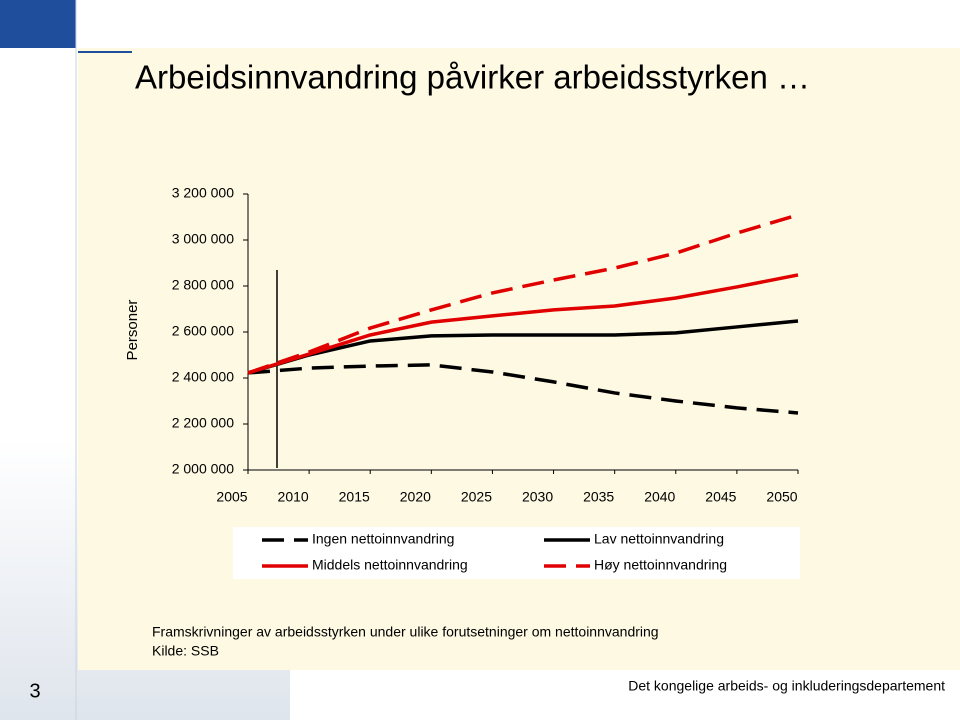 The width and height of the screenshot is (960, 720). I want to click on x-tick-label: 2020, so click(415, 497).